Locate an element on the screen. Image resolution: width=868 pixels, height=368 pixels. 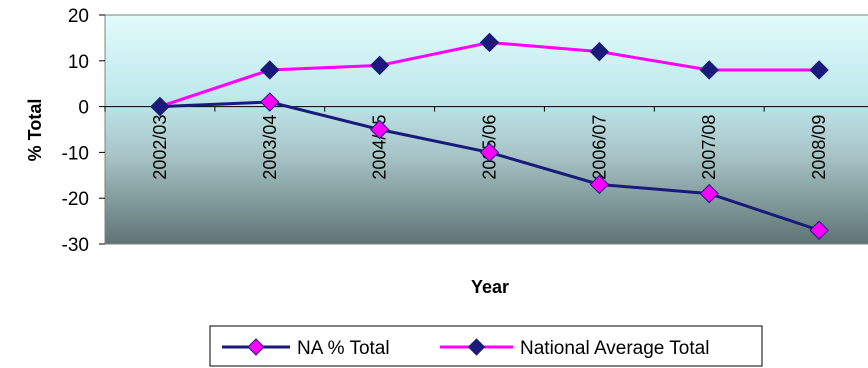
x-category-label: 2008/09 is located at coordinates (819, 147).